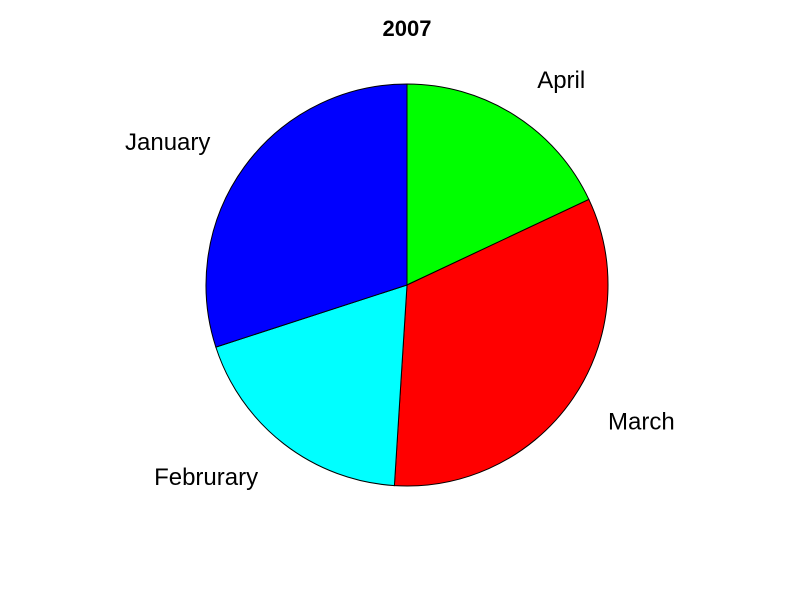 Image resolution: width=788 pixels, height=591 pixels. I want to click on chart-title: 2007, so click(407, 28).